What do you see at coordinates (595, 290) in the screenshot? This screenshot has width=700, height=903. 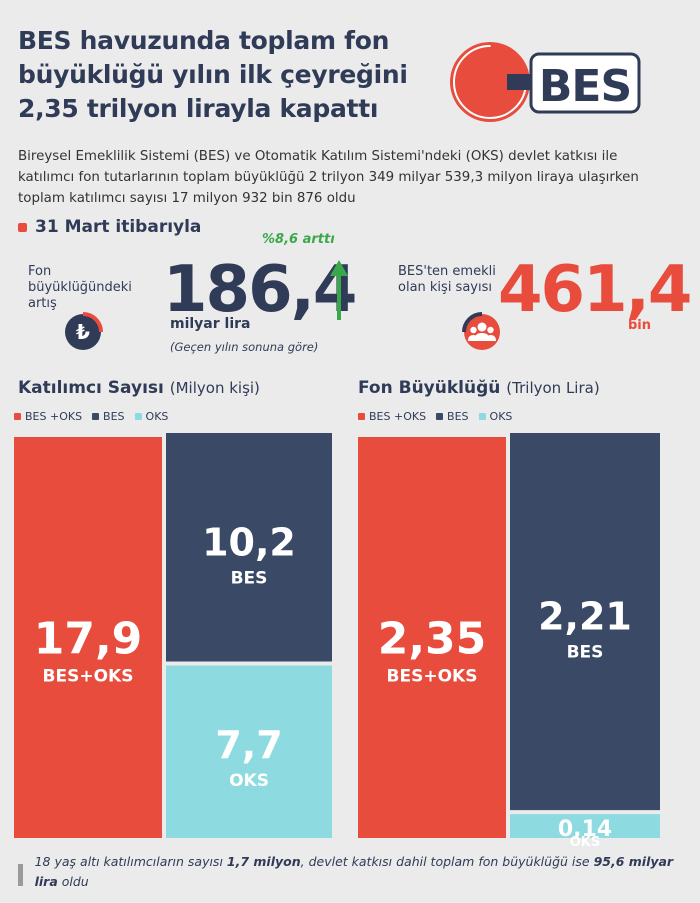 I see `retirees-value: 461,4` at bounding box center [595, 290].